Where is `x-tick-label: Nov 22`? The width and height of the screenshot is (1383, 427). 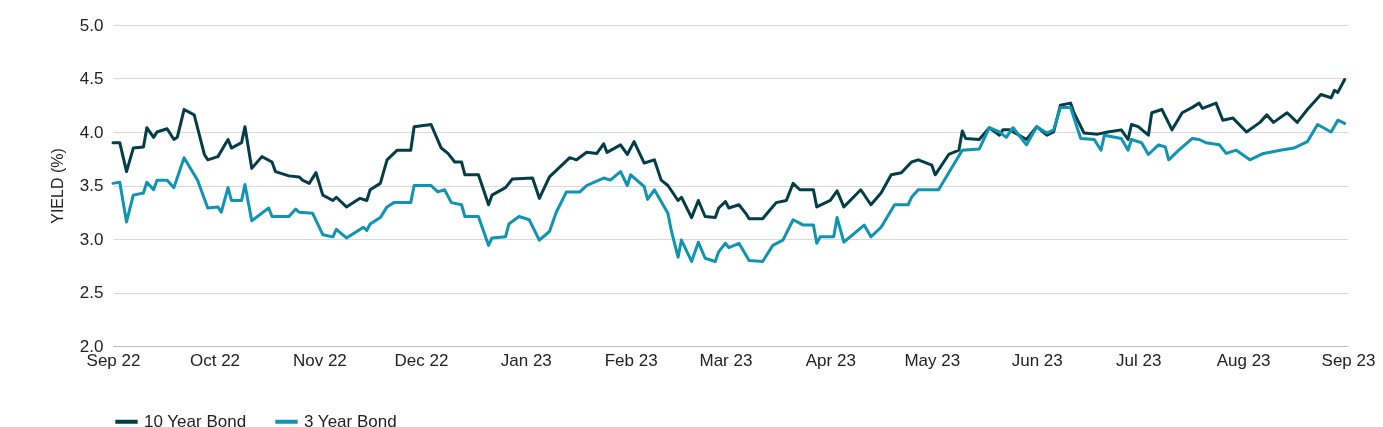
x-tick-label: Nov 22 is located at coordinates (319, 360).